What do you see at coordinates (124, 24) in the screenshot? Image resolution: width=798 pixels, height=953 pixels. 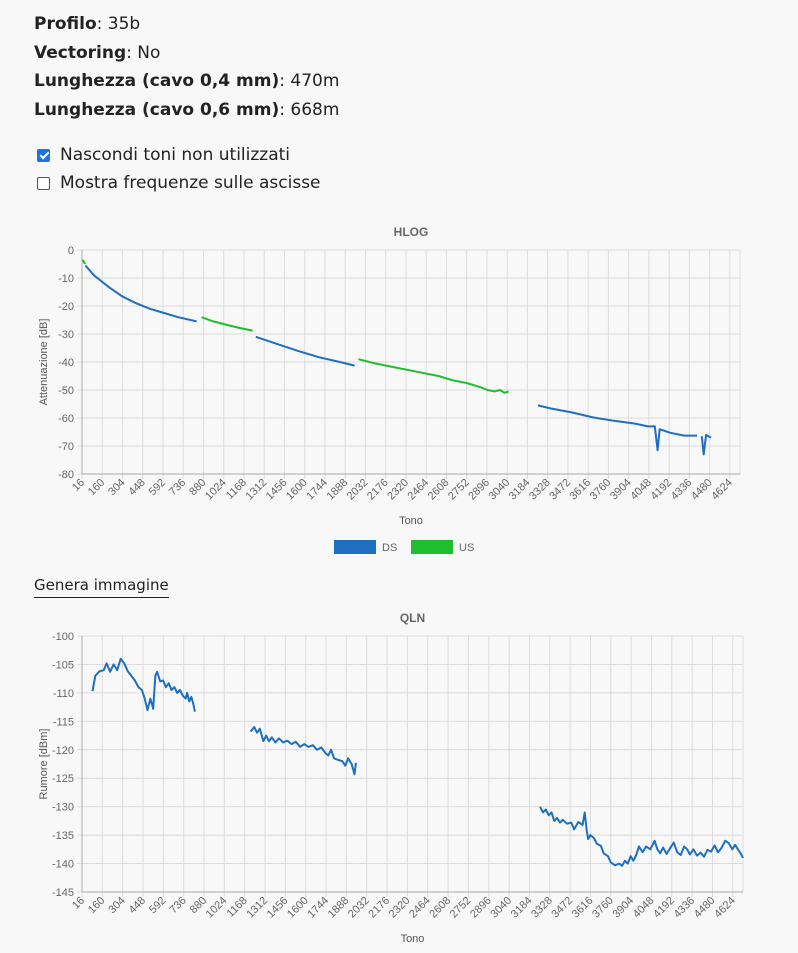 I see `info-profile-value: 35b` at bounding box center [124, 24].